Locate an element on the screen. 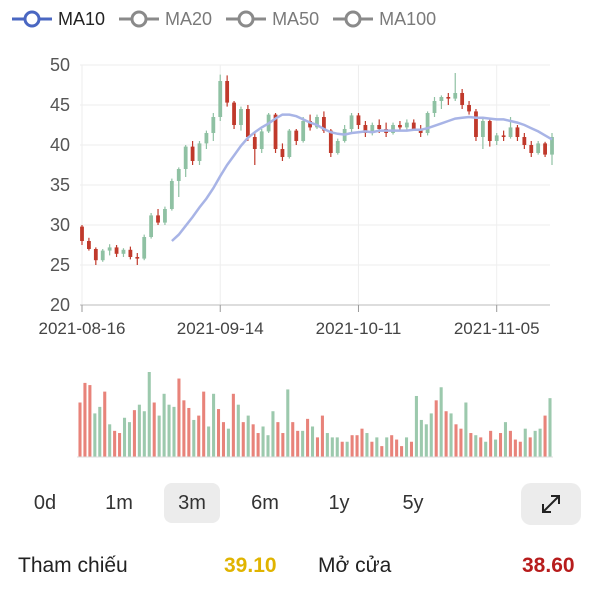  legend-ma50: MA50 is located at coordinates (272, 19).